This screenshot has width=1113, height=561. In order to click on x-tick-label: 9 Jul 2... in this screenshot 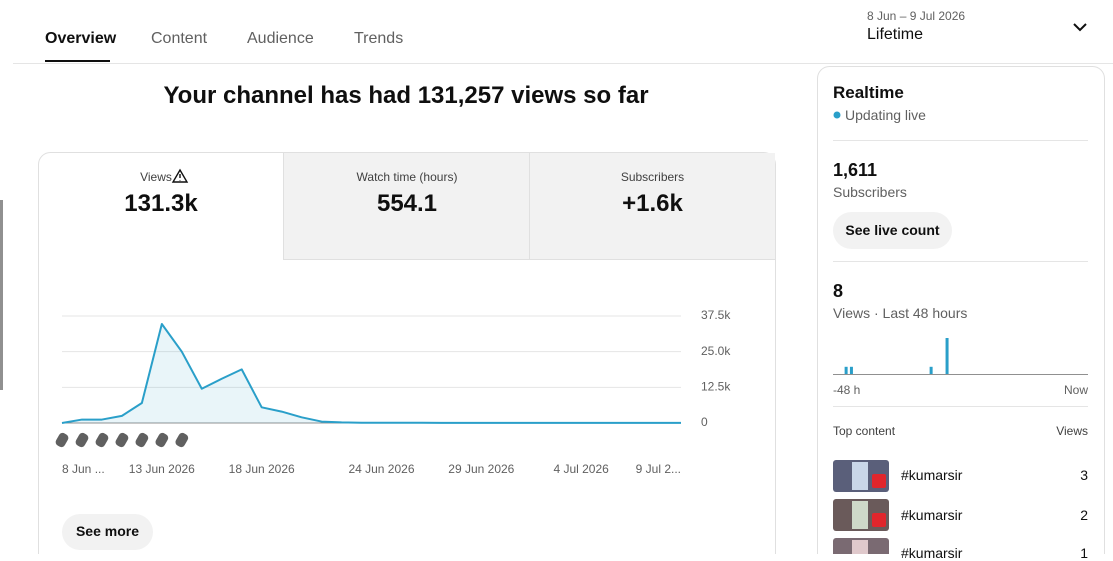, I will do `click(658, 469)`.